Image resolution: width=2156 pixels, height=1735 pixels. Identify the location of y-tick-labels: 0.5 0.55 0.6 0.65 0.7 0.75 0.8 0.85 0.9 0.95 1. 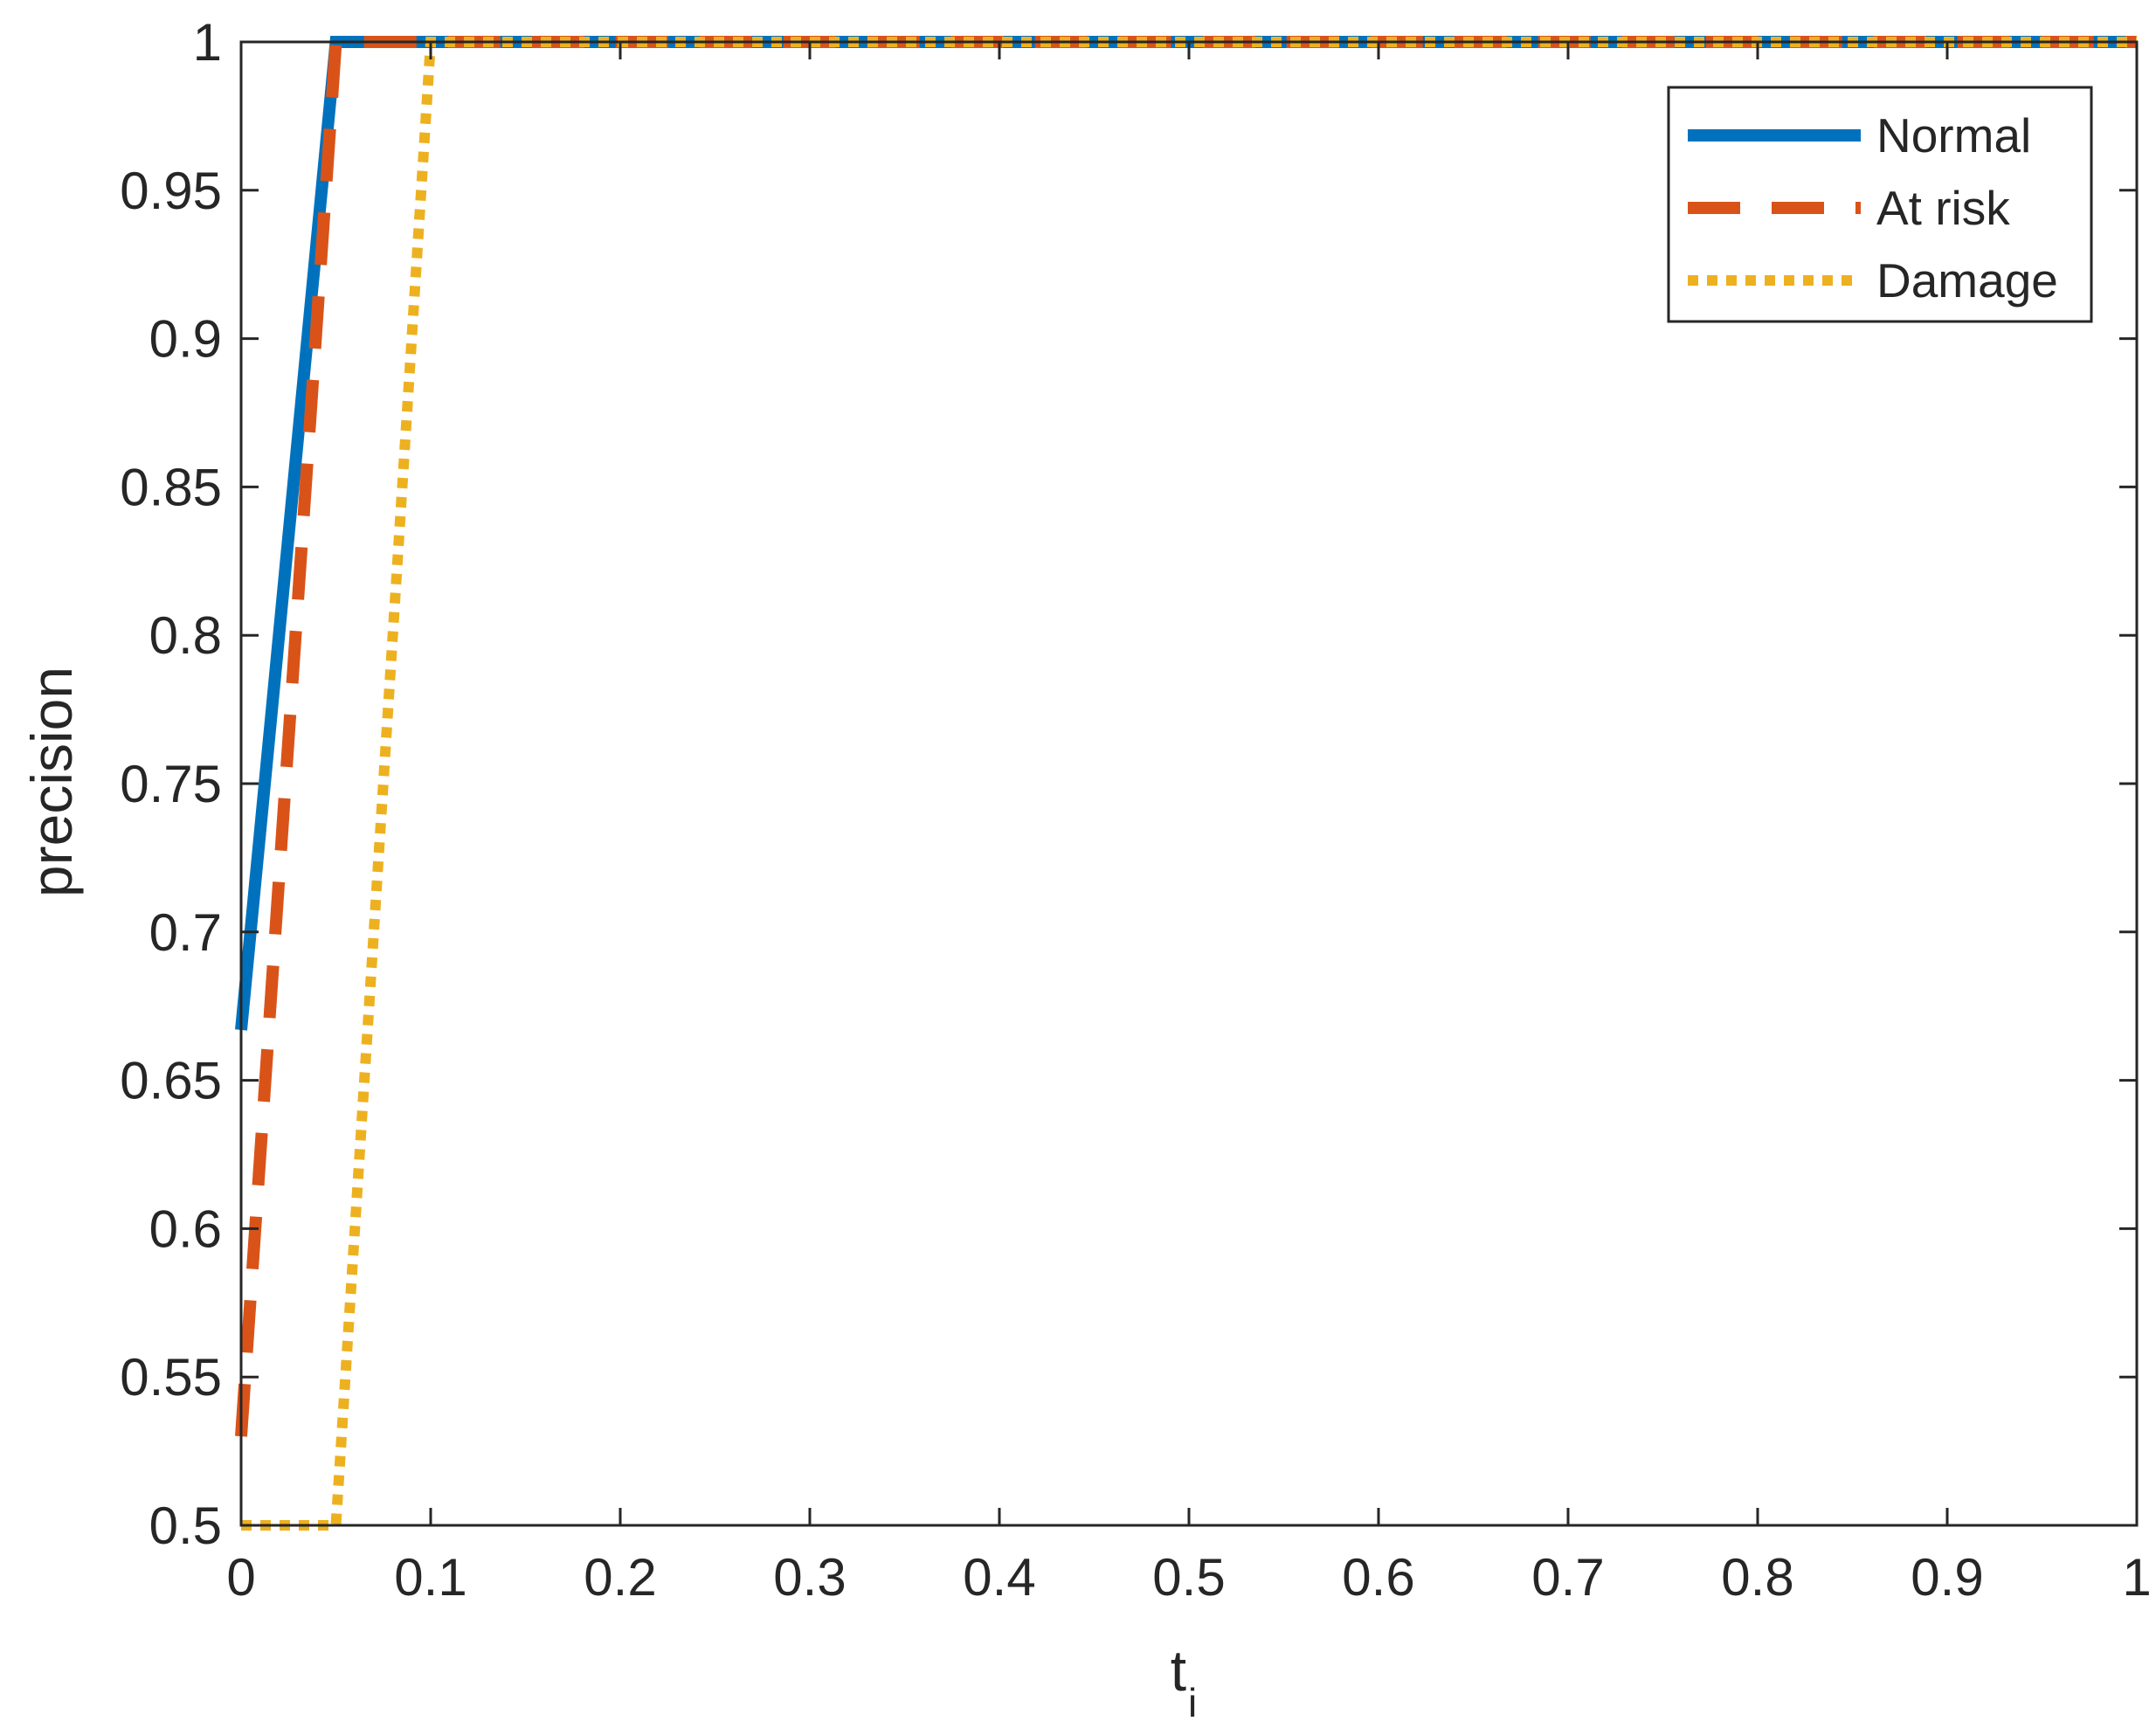
(171, 784).